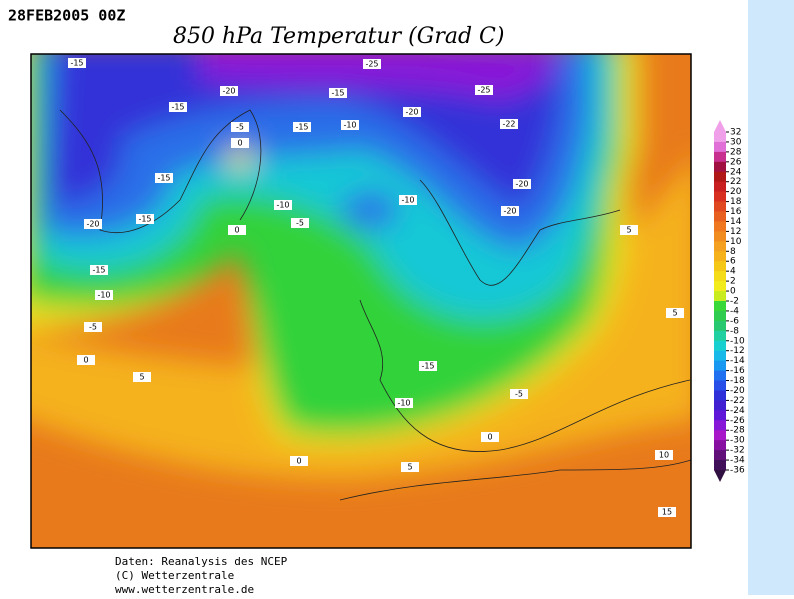  I want to click on contour-label: -25, so click(371, 64).